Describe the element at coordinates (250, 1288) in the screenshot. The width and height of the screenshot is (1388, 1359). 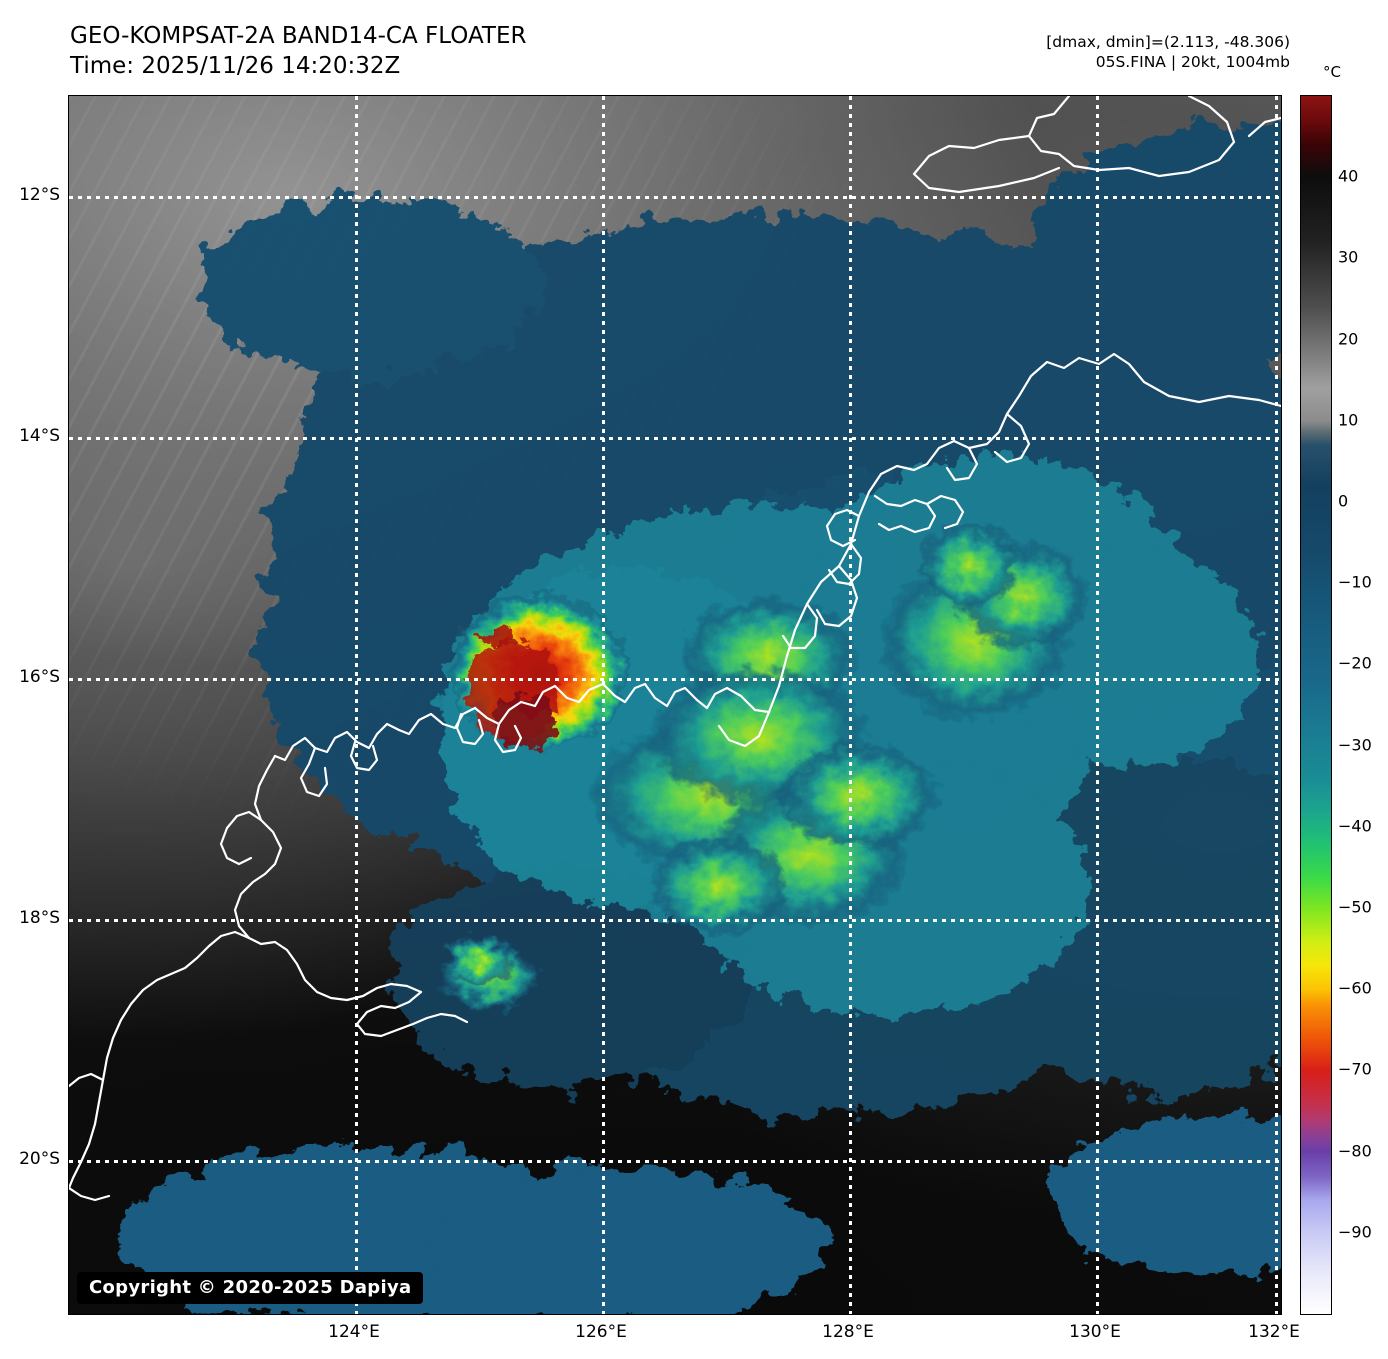
I see `copyright-badge: Copyright © 2020-2025 Dapiya` at that location.